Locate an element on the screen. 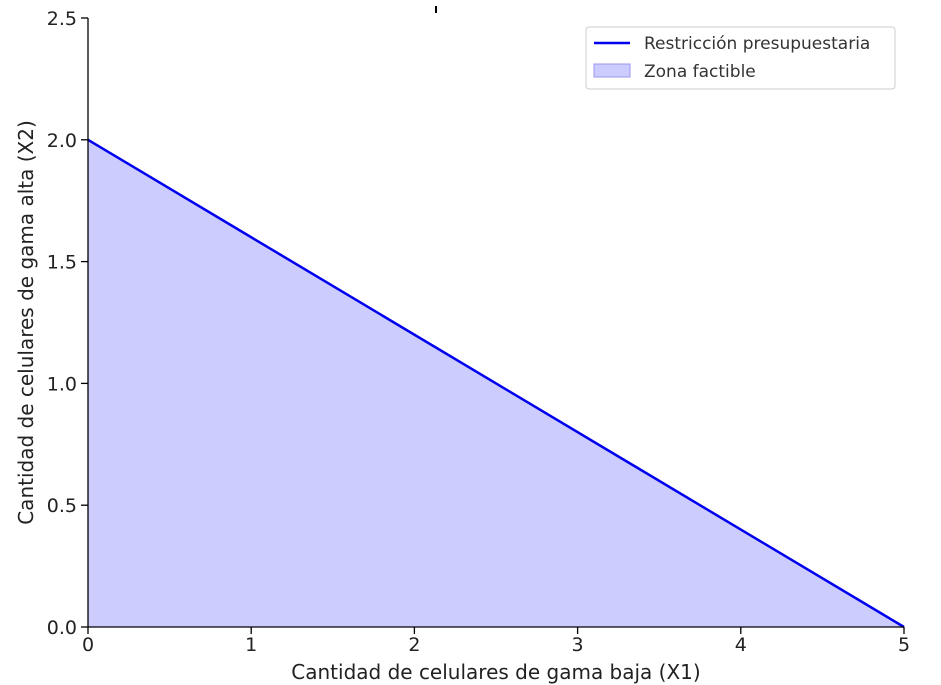  y-tick-label: 1.5 is located at coordinates (62, 263).